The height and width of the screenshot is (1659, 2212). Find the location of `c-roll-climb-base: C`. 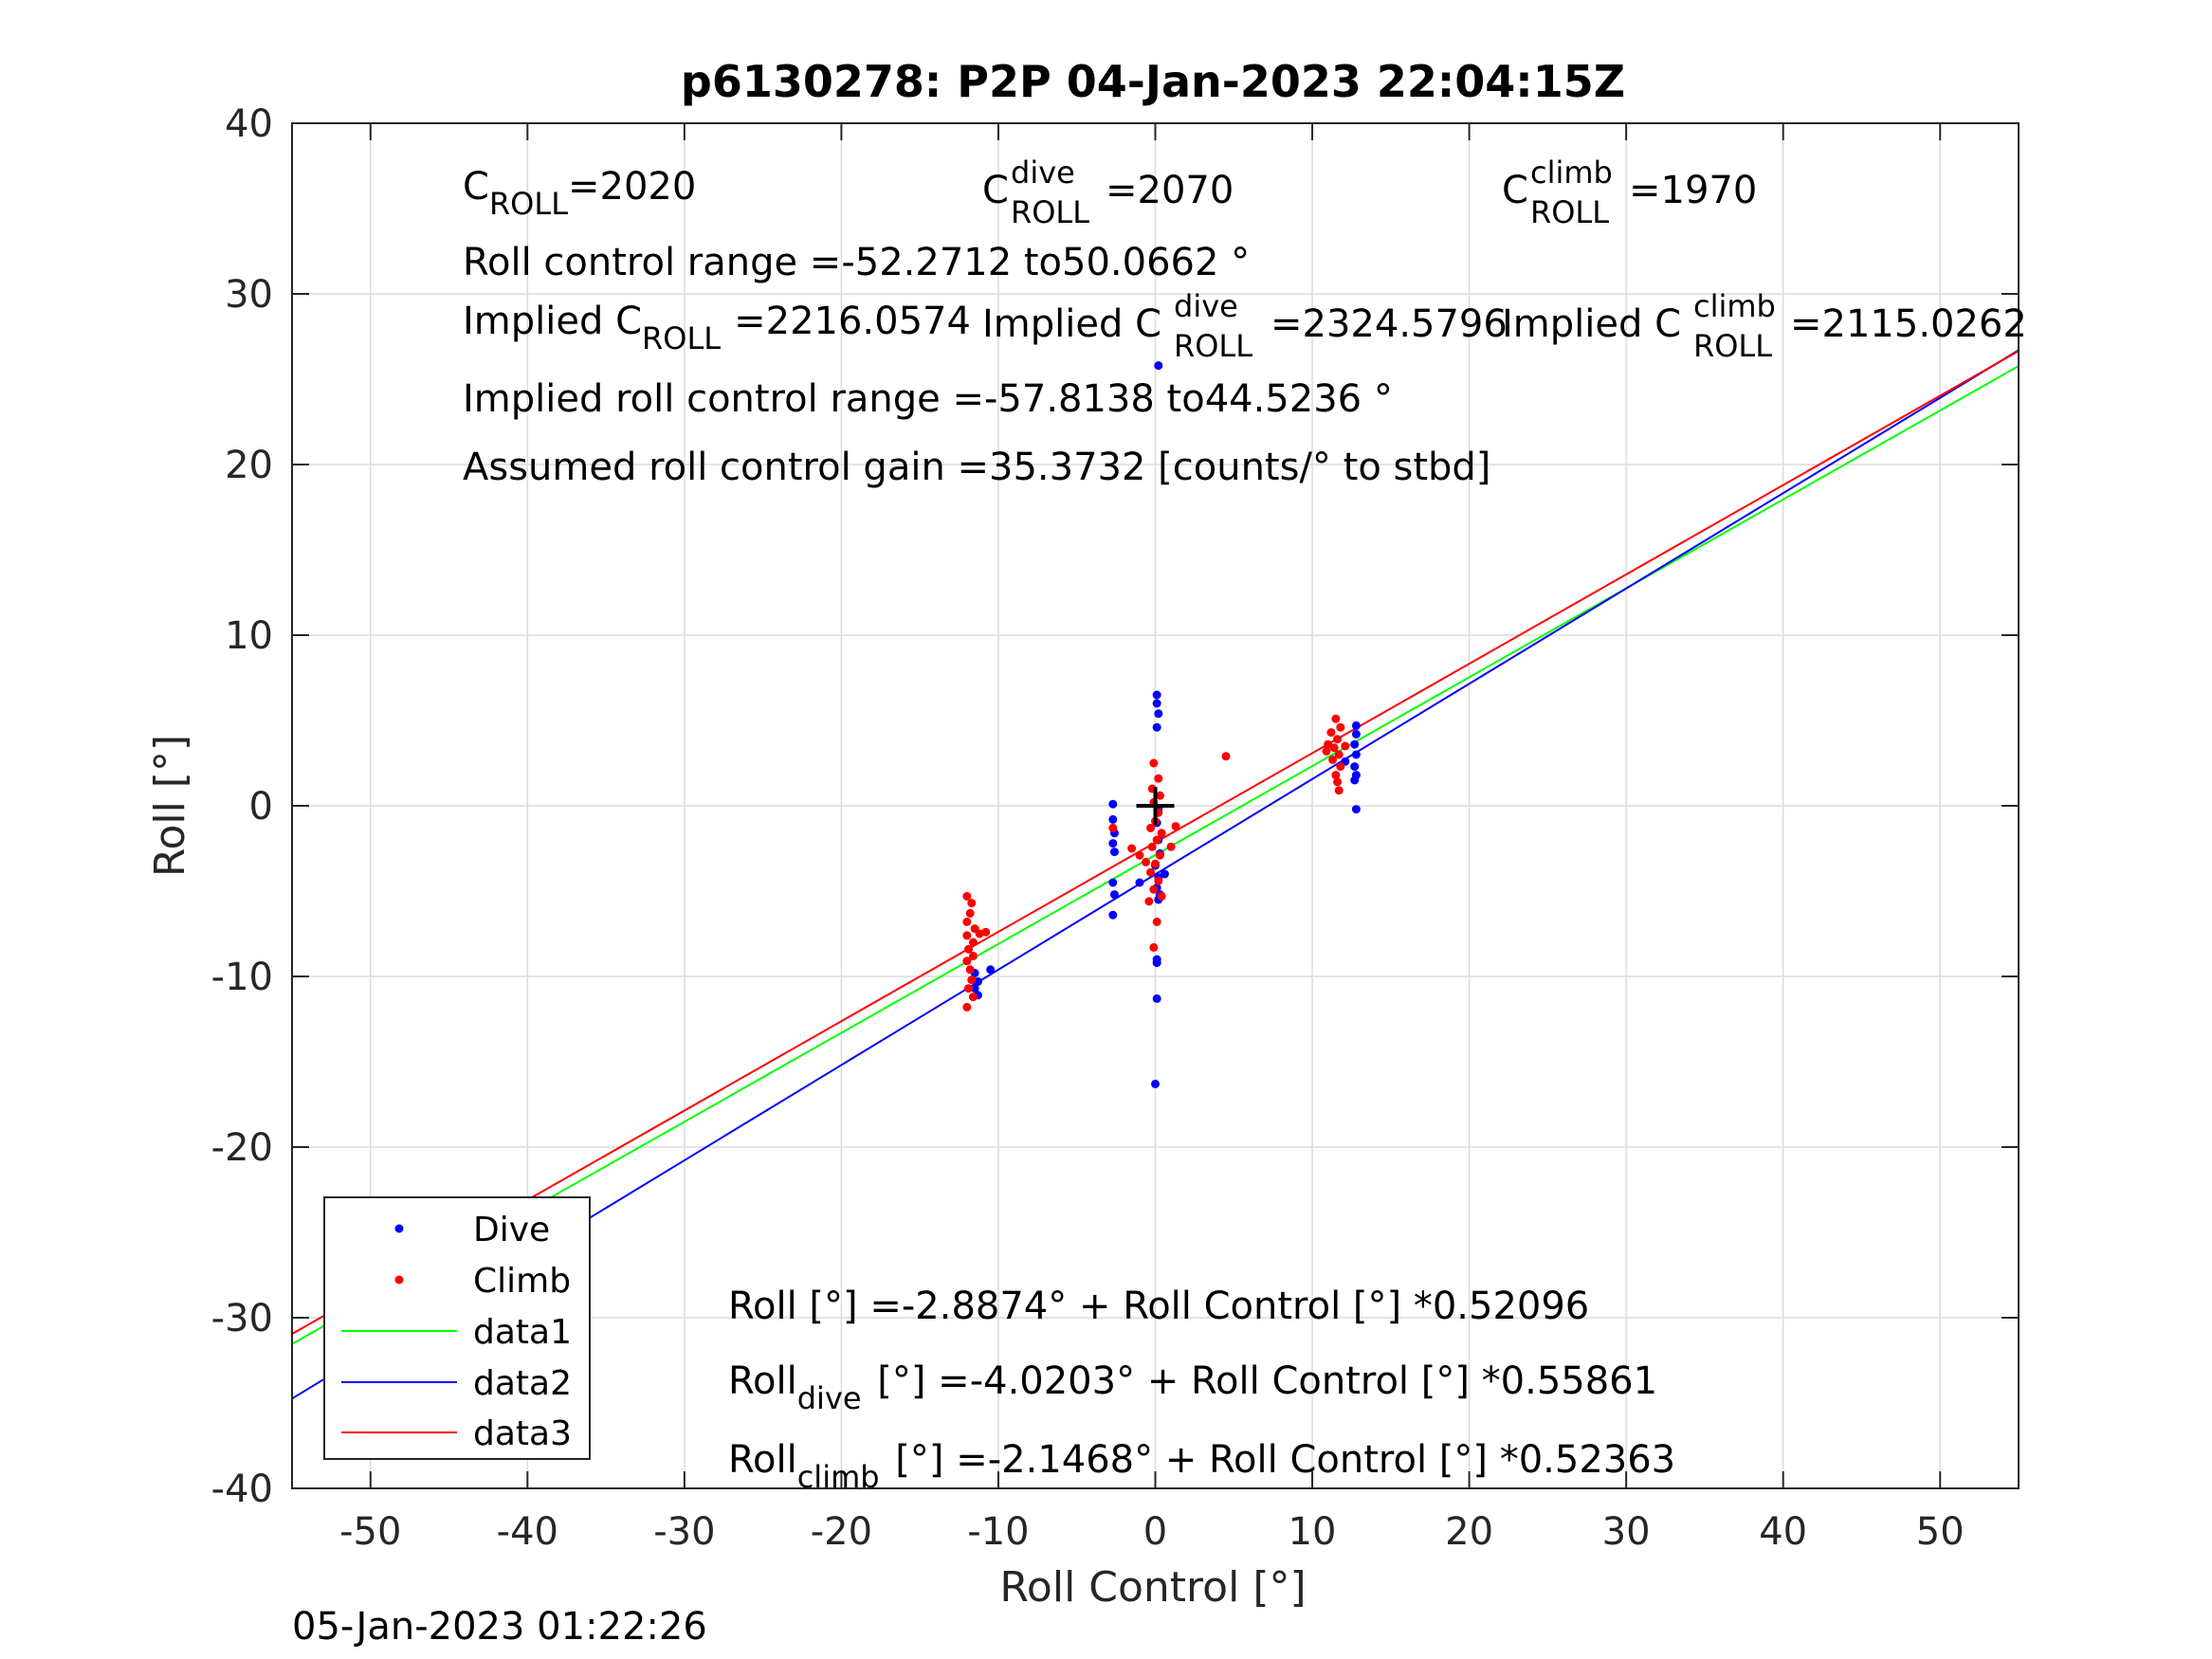

c-roll-climb-base: C is located at coordinates (1515, 190).